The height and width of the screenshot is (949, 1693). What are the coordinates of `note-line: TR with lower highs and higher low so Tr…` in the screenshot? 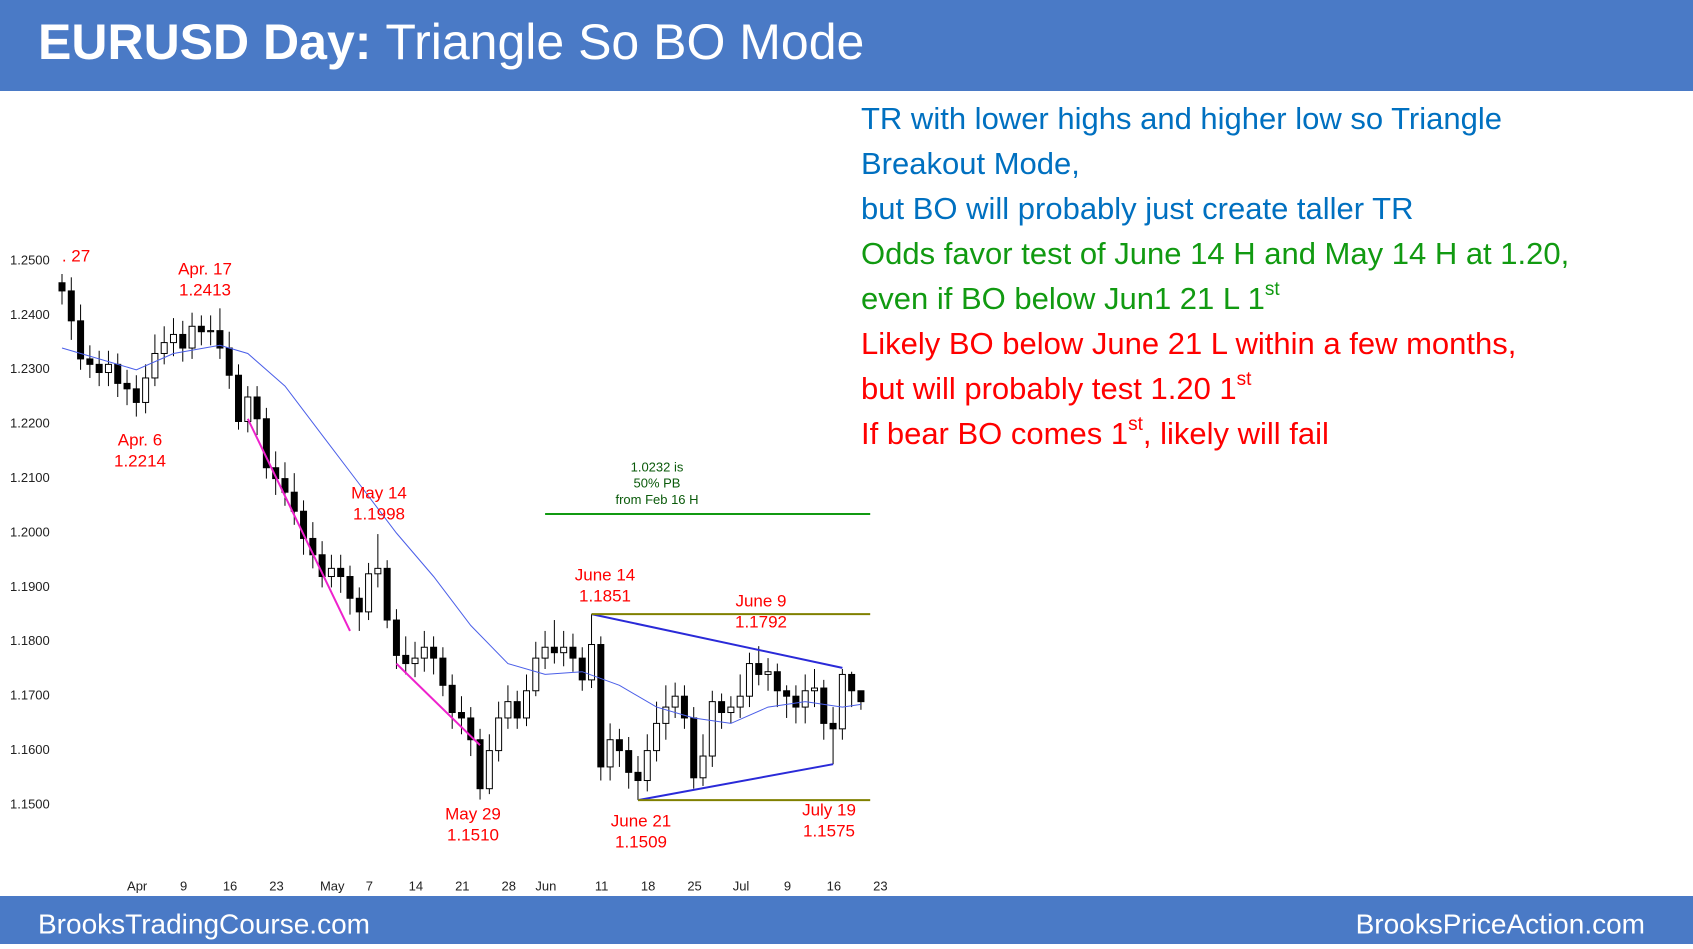 It's located at (1181, 118).